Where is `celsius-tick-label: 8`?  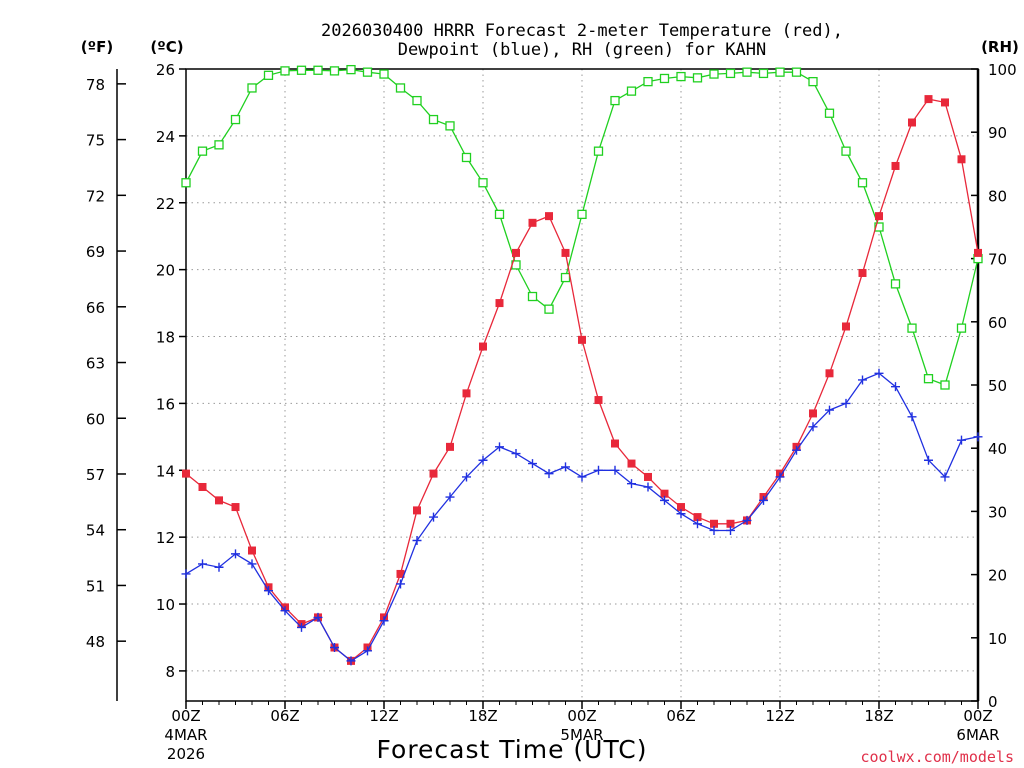 celsius-tick-label: 8 is located at coordinates (170, 672).